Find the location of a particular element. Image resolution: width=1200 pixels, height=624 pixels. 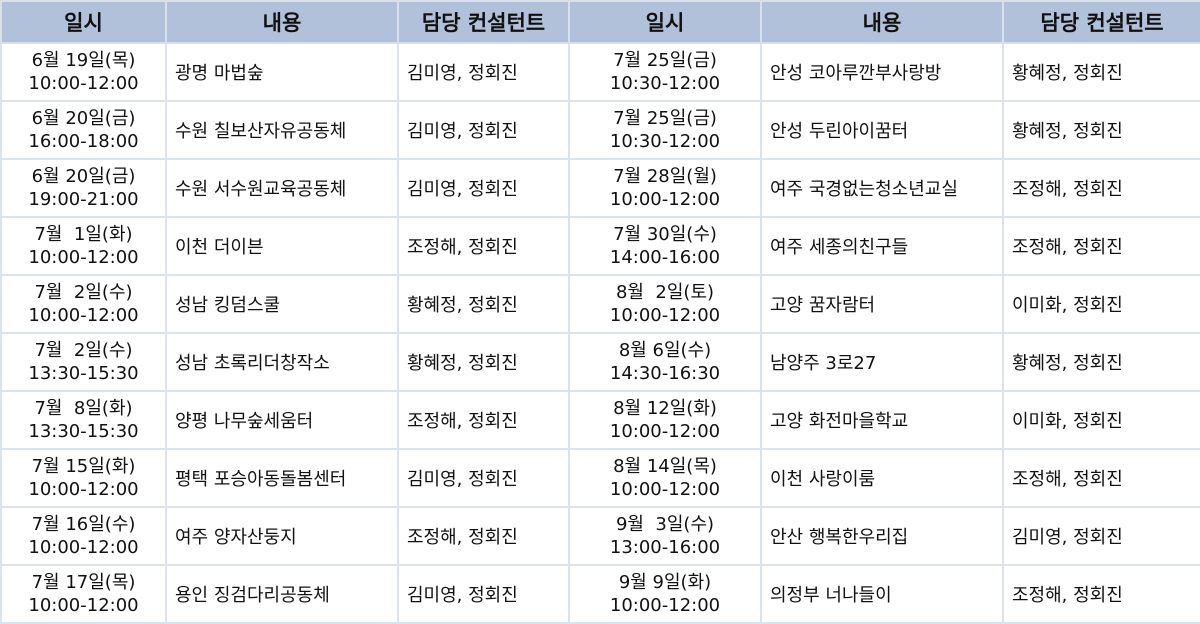

date: 8월 6일(수) is located at coordinates (665, 350).